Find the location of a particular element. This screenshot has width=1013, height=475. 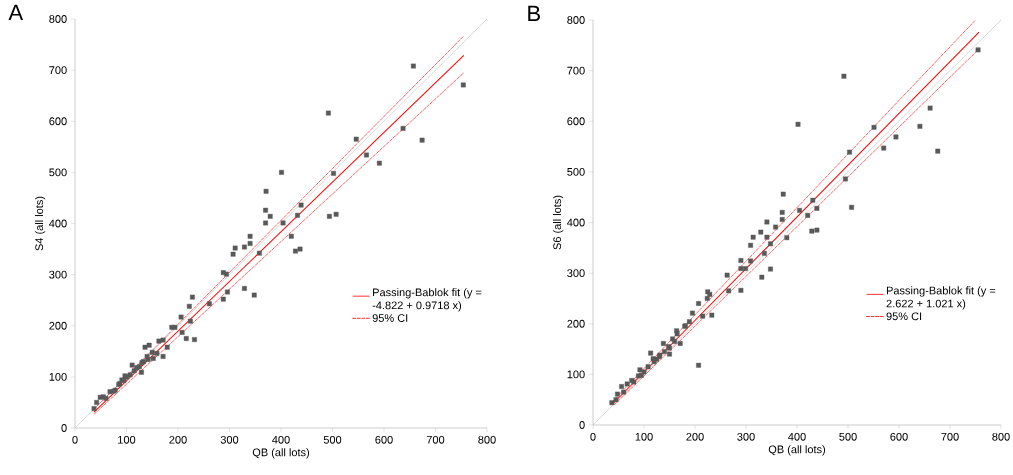

legend-label: Passing-Bablok fit (y = 2.622 + 1.021 x) is located at coordinates (941, 298).